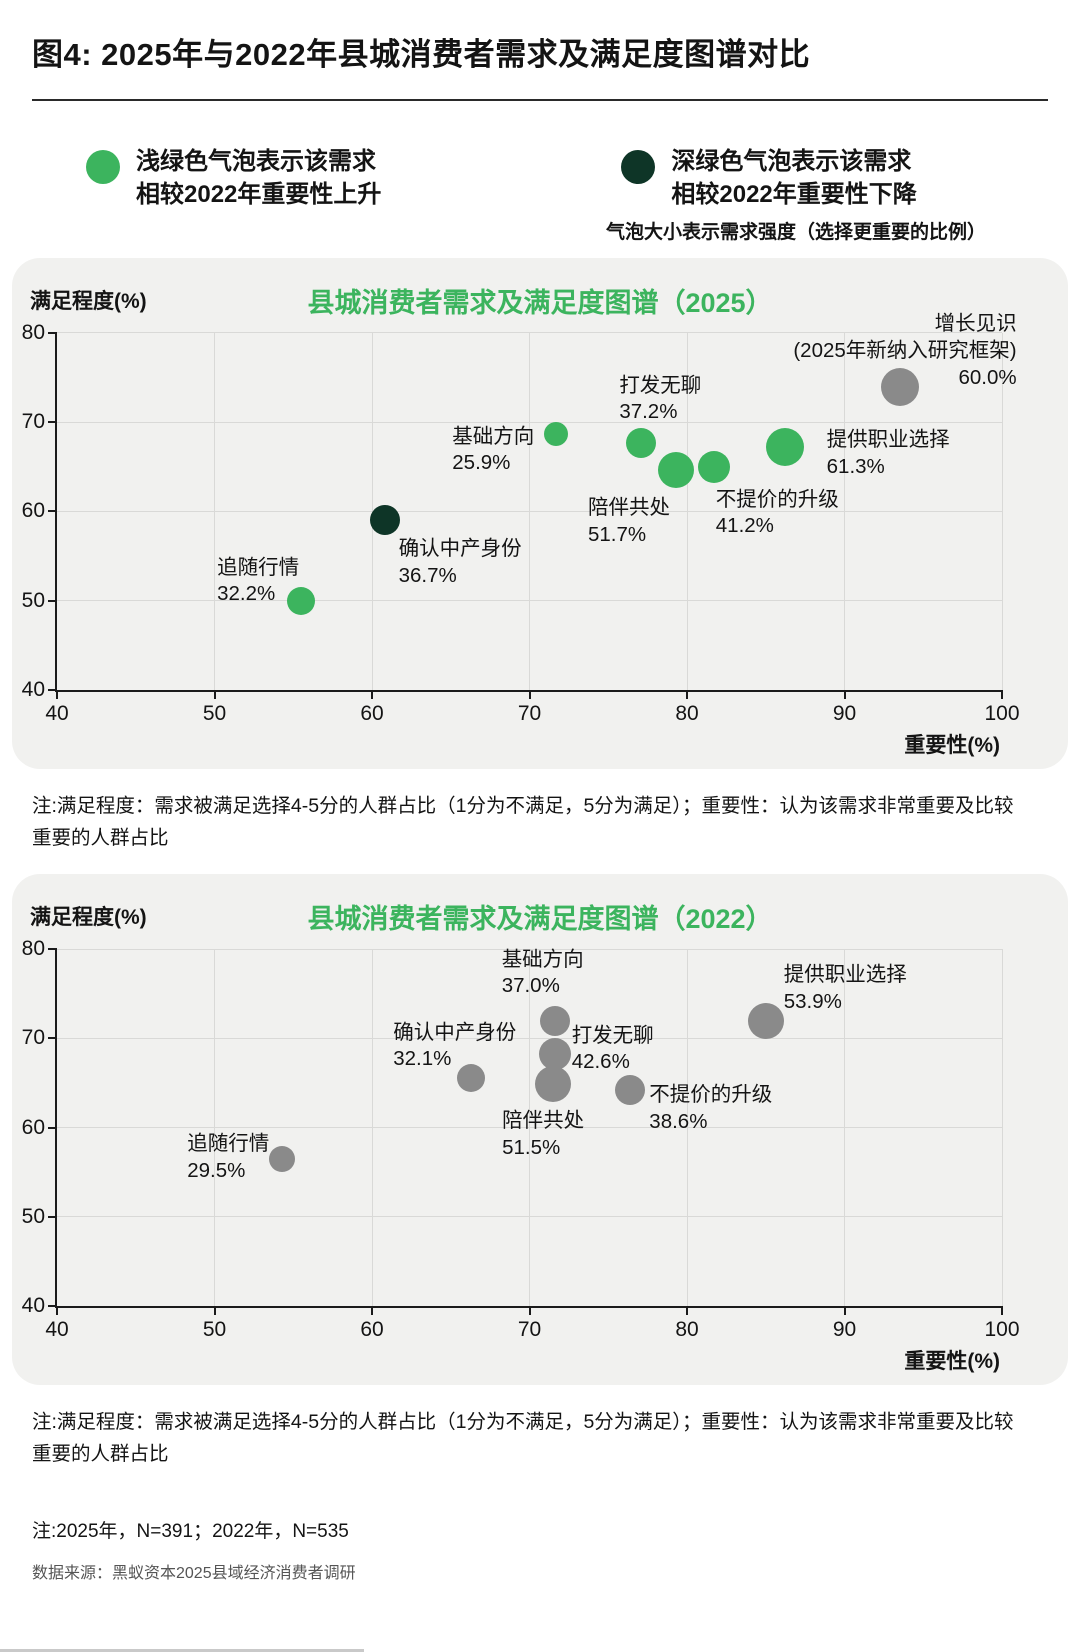 The image size is (1080, 1652). What do you see at coordinates (88, 301) in the screenshot?
I see `y-axis-title-2025: 满足程度(%)` at bounding box center [88, 301].